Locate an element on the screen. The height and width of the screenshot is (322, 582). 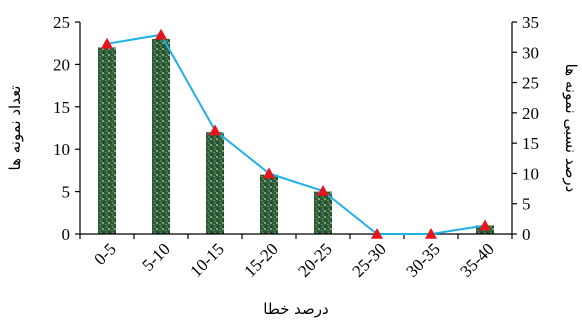
right-tick-label: 30 is located at coordinates (530, 52).